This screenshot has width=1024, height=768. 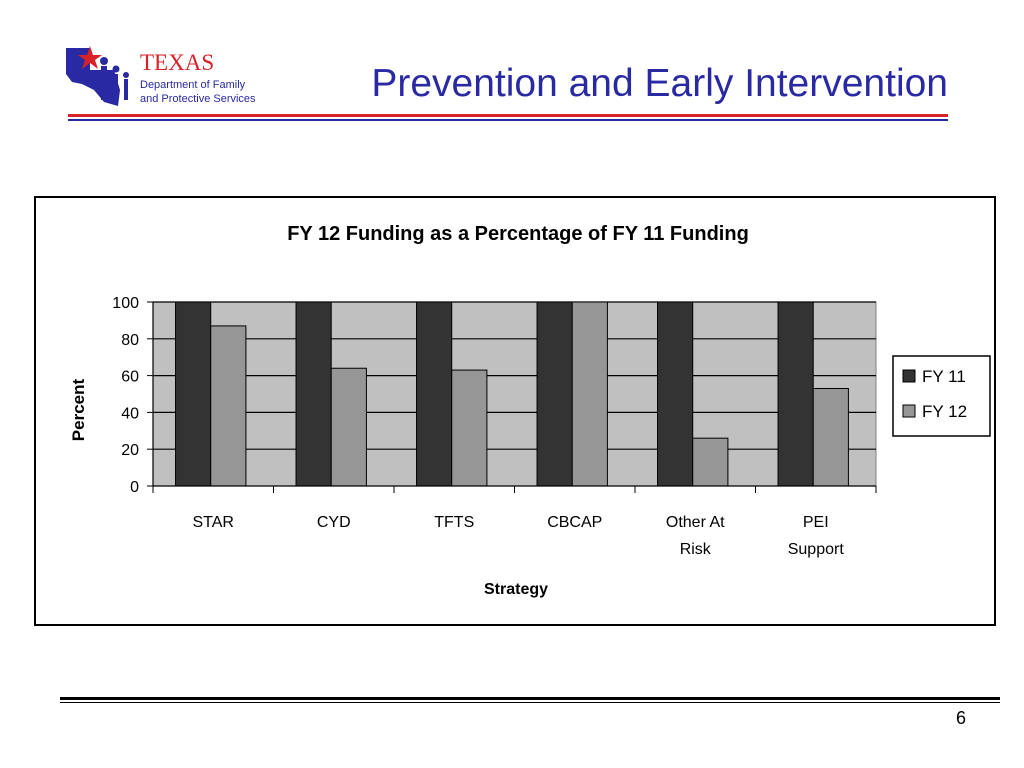 What do you see at coordinates (130, 450) in the screenshot?
I see `y-tick-label: 20` at bounding box center [130, 450].